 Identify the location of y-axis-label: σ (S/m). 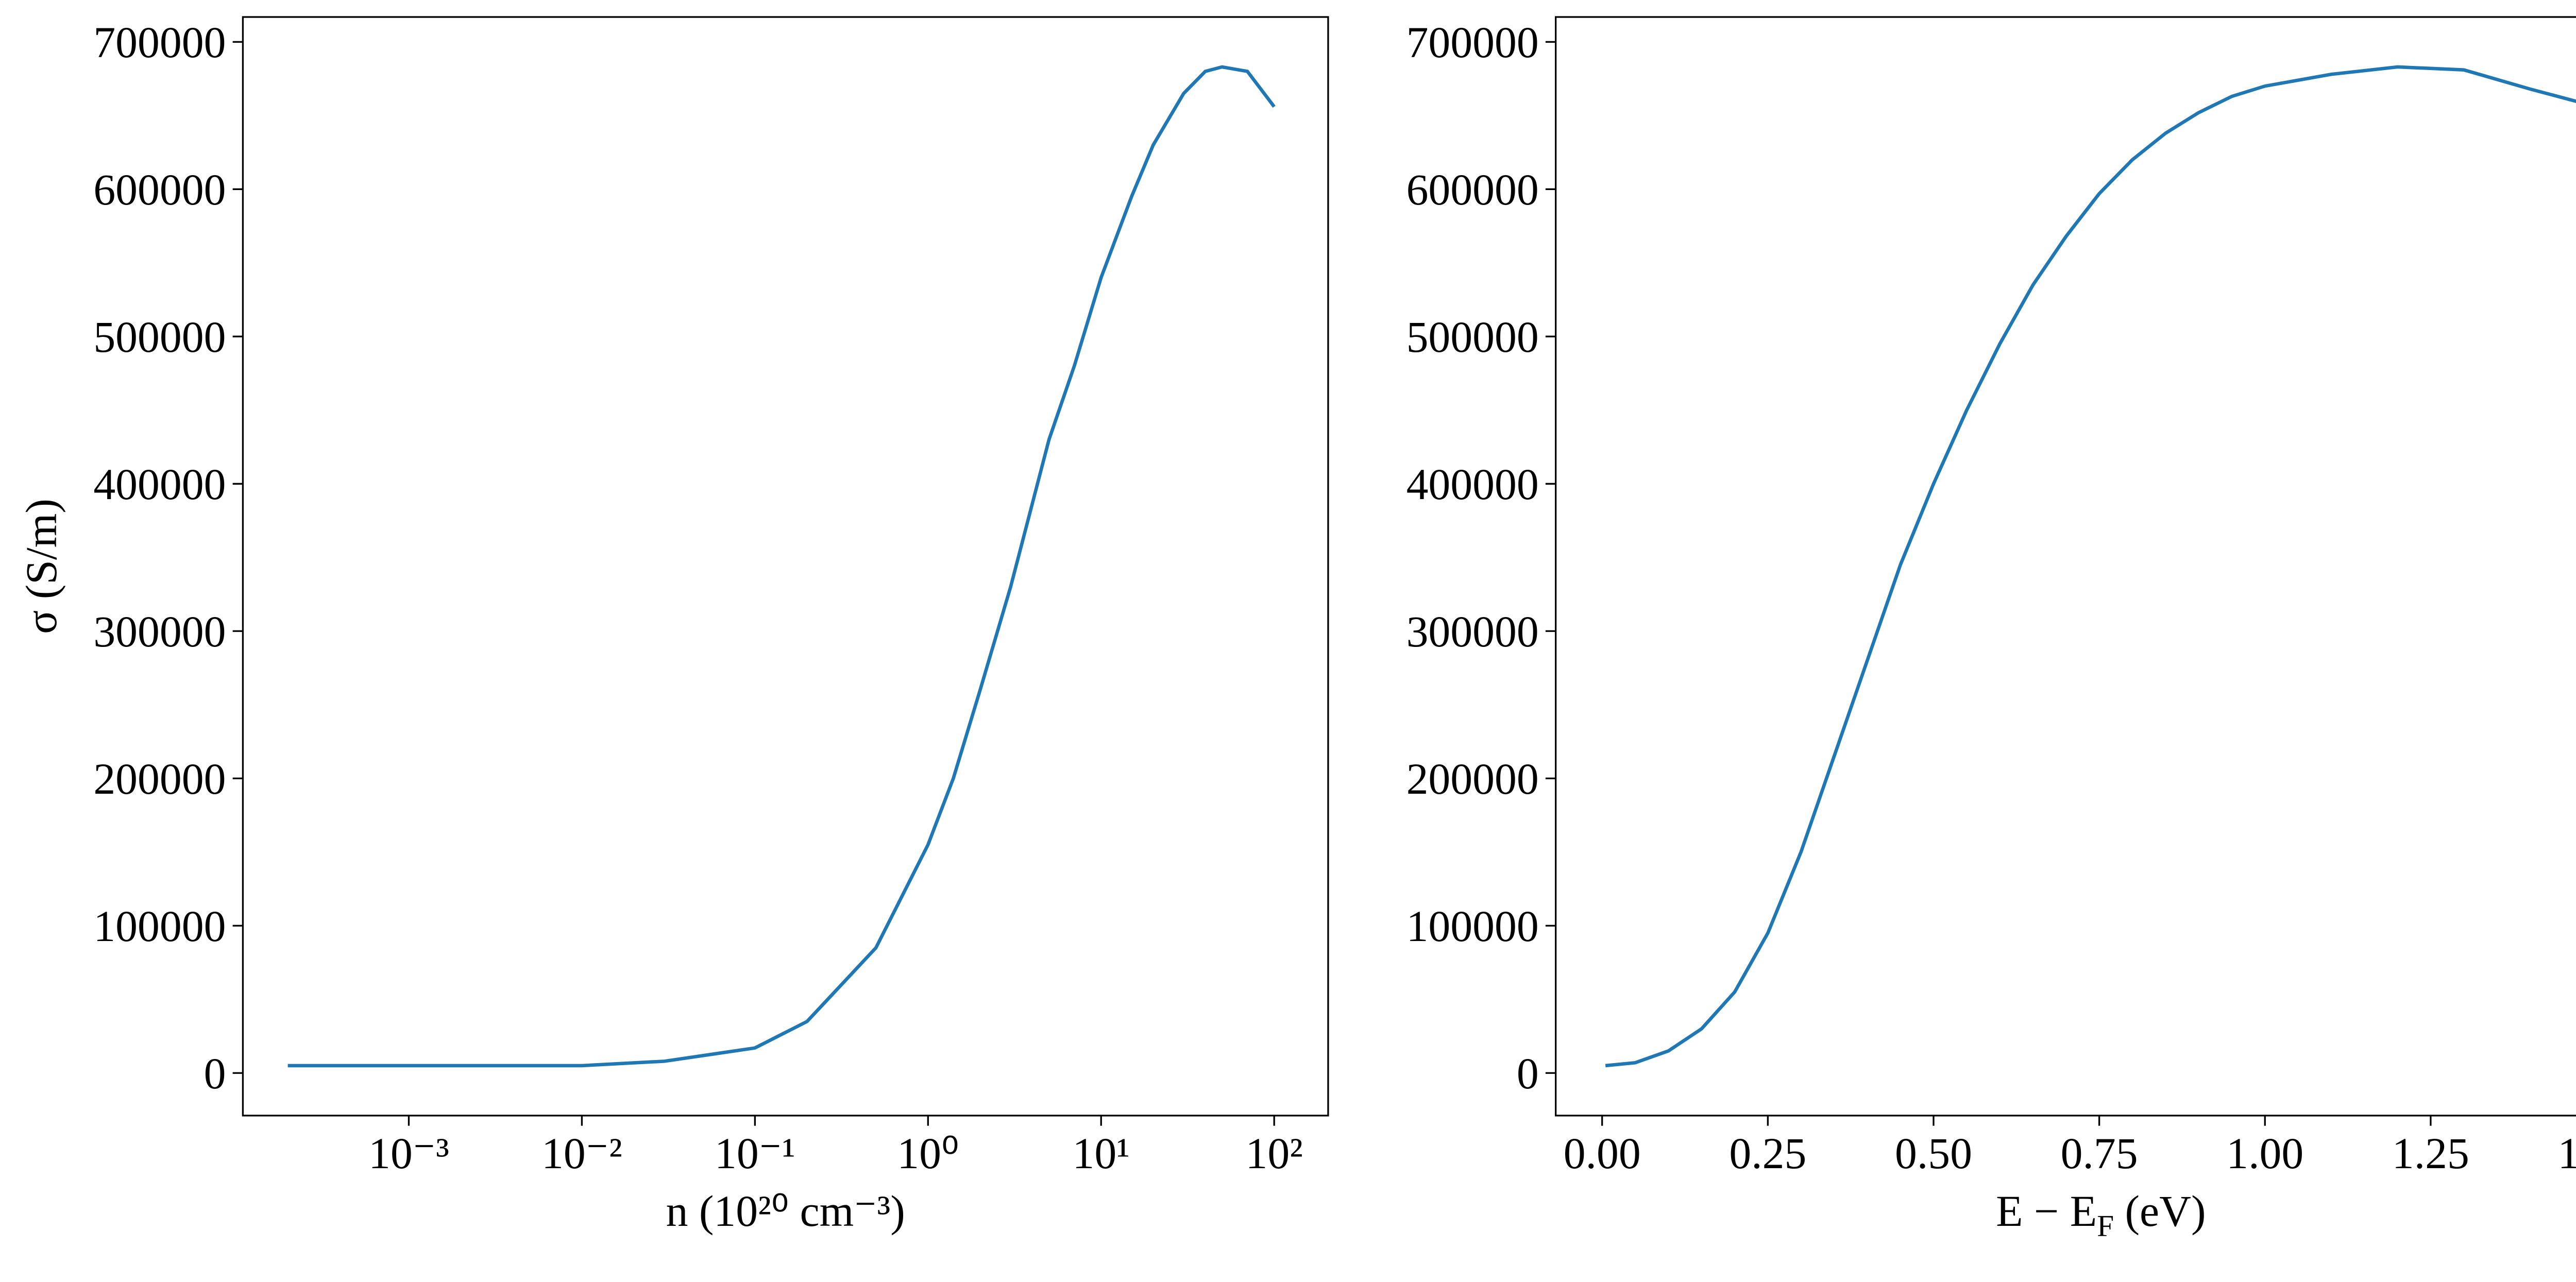
(41, 566).